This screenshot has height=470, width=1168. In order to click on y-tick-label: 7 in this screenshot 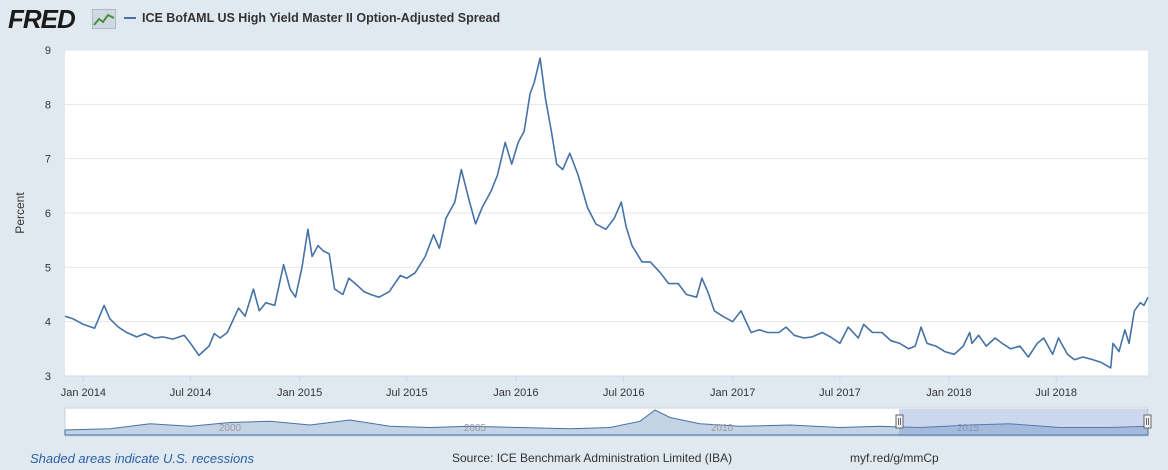, I will do `click(48, 160)`.